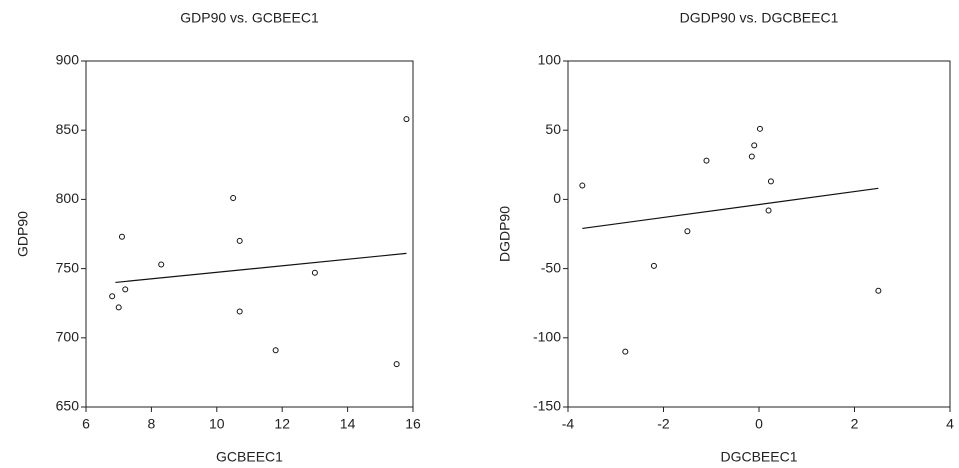 This screenshot has height=468, width=959. Describe the element at coordinates (663, 424) in the screenshot. I see `x-tick-label: -2` at that location.